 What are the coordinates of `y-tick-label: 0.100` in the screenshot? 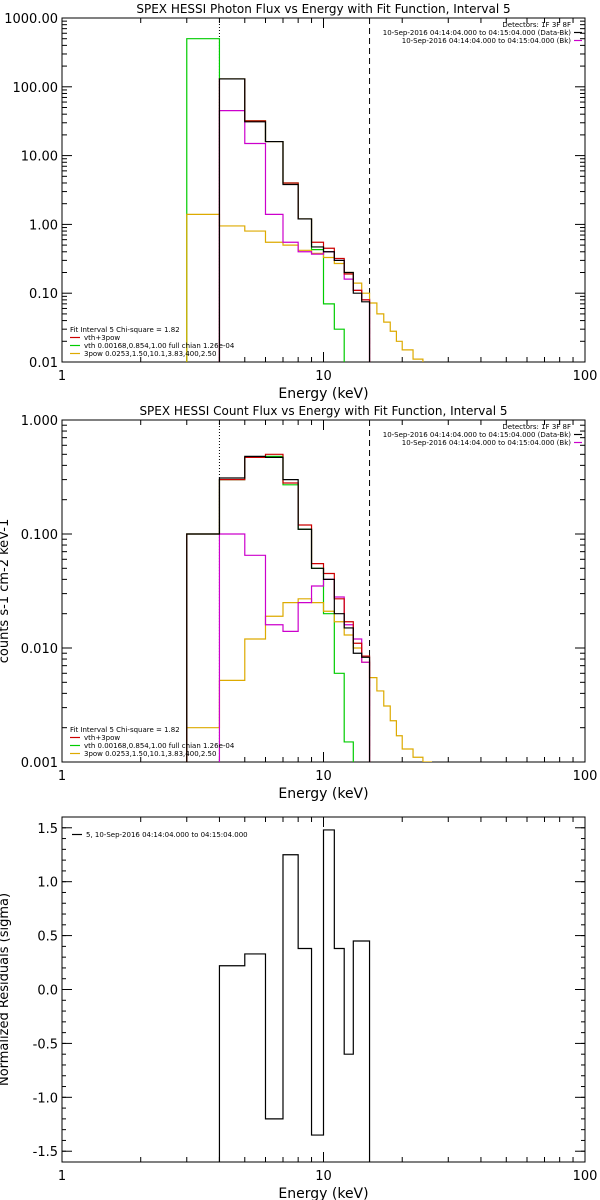 It's located at (39, 535).